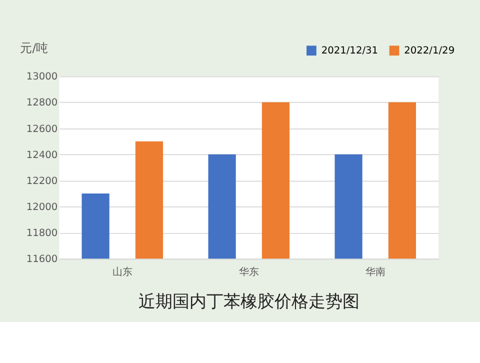 The width and height of the screenshot is (480, 363). Describe the element at coordinates (42, 77) in the screenshot. I see `y-tick-label: 13000` at that location.